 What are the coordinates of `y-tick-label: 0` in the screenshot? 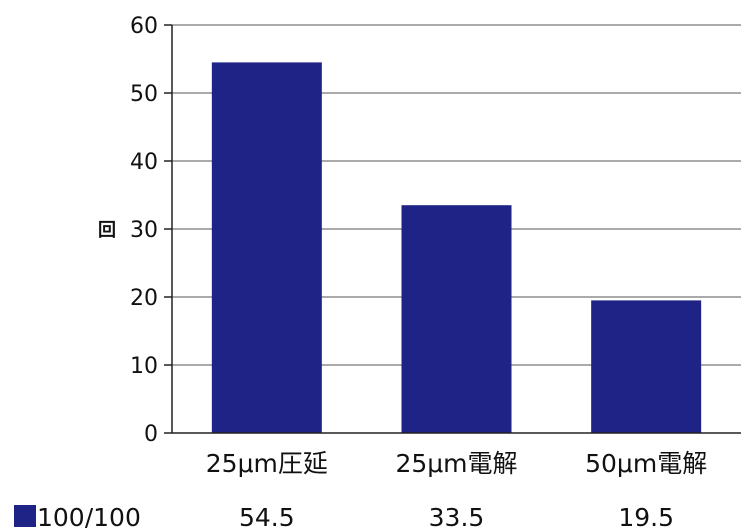 It's located at (151, 434).